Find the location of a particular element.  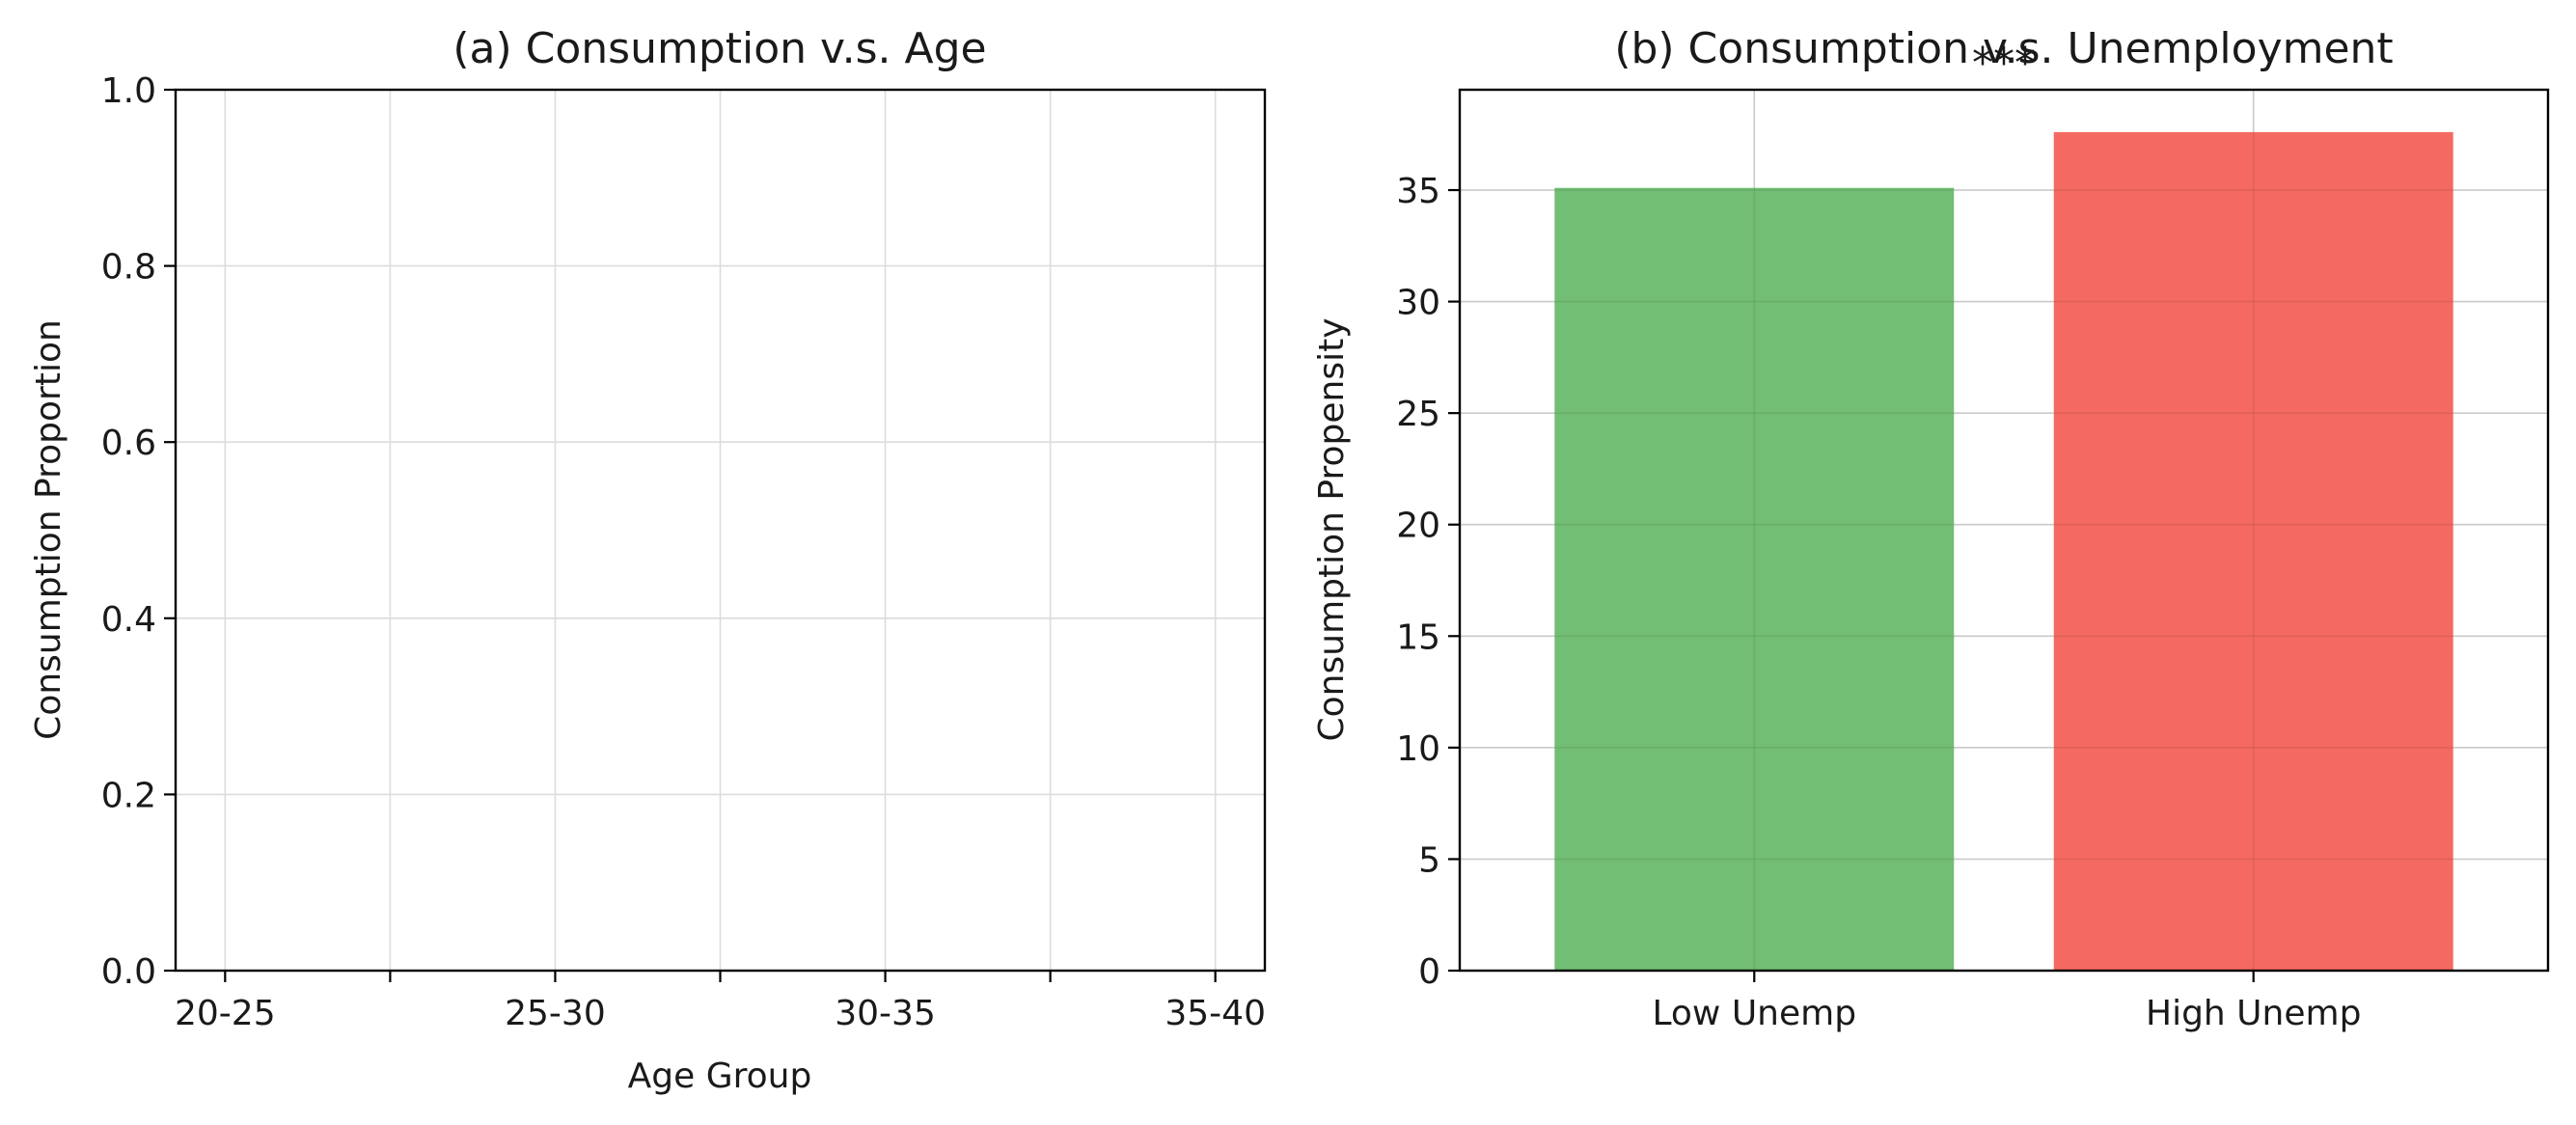

panel-a-x-axis-label: Age Group is located at coordinates (720, 1076).